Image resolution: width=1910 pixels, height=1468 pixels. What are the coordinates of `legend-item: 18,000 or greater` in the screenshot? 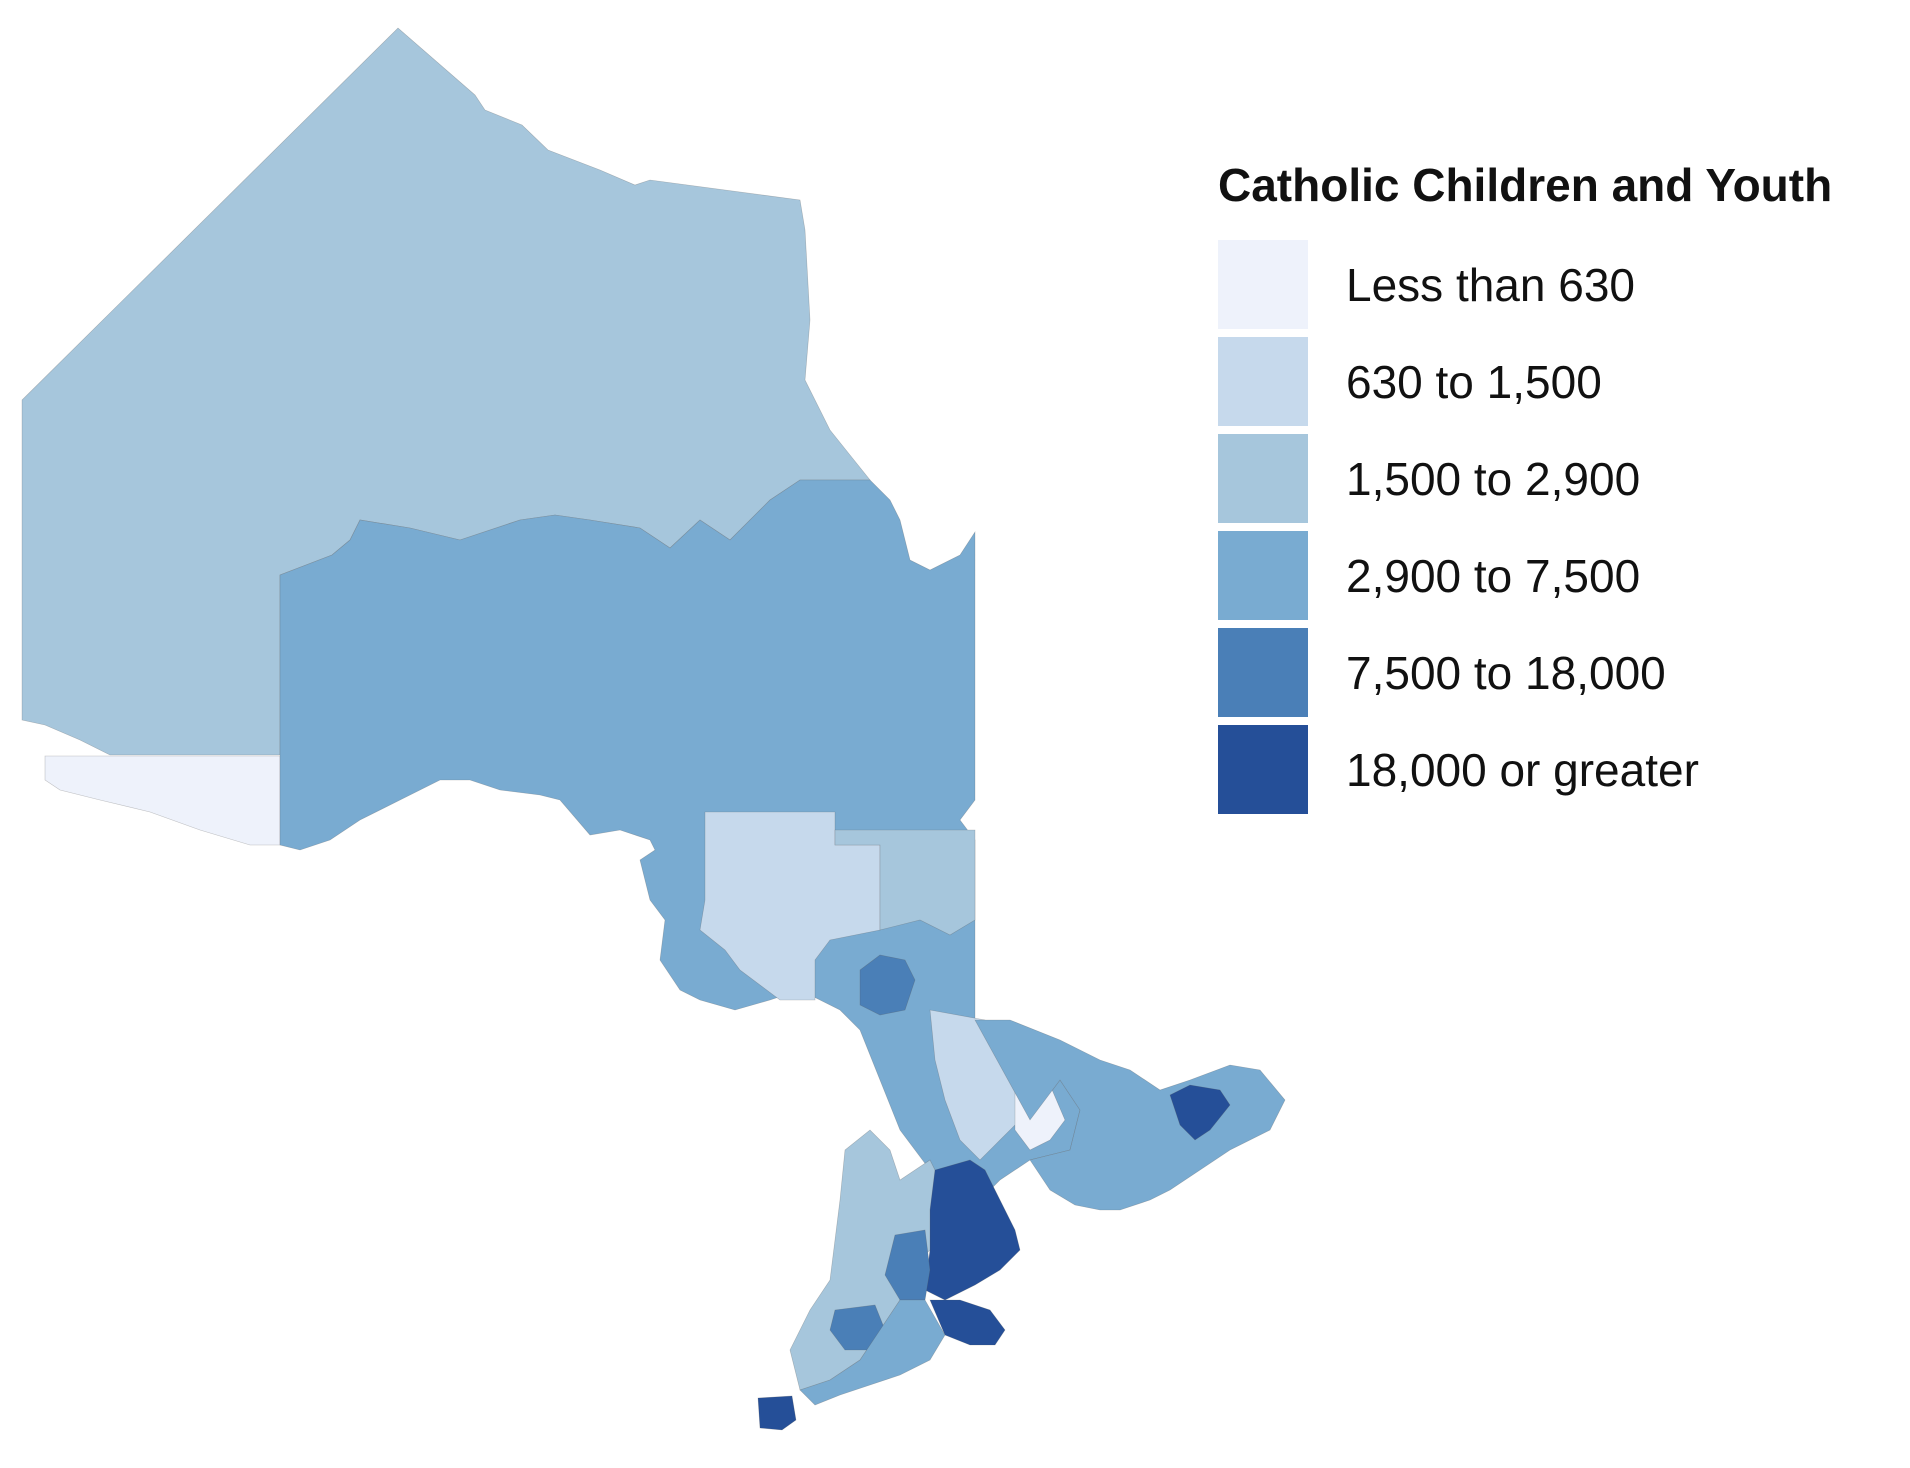 It's located at (1558, 769).